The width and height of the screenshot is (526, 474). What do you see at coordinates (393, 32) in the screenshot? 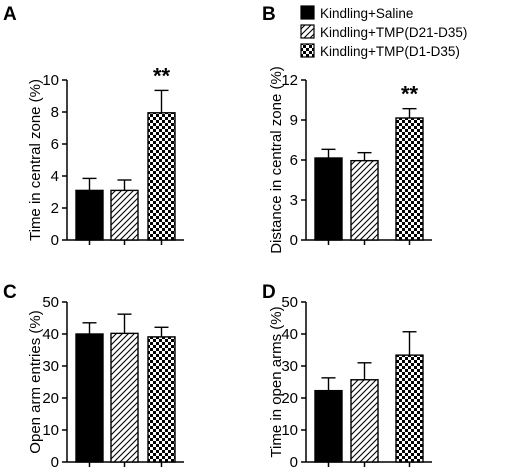
I see `legend-label: Kindling+TMP(D21-D35)` at bounding box center [393, 32].